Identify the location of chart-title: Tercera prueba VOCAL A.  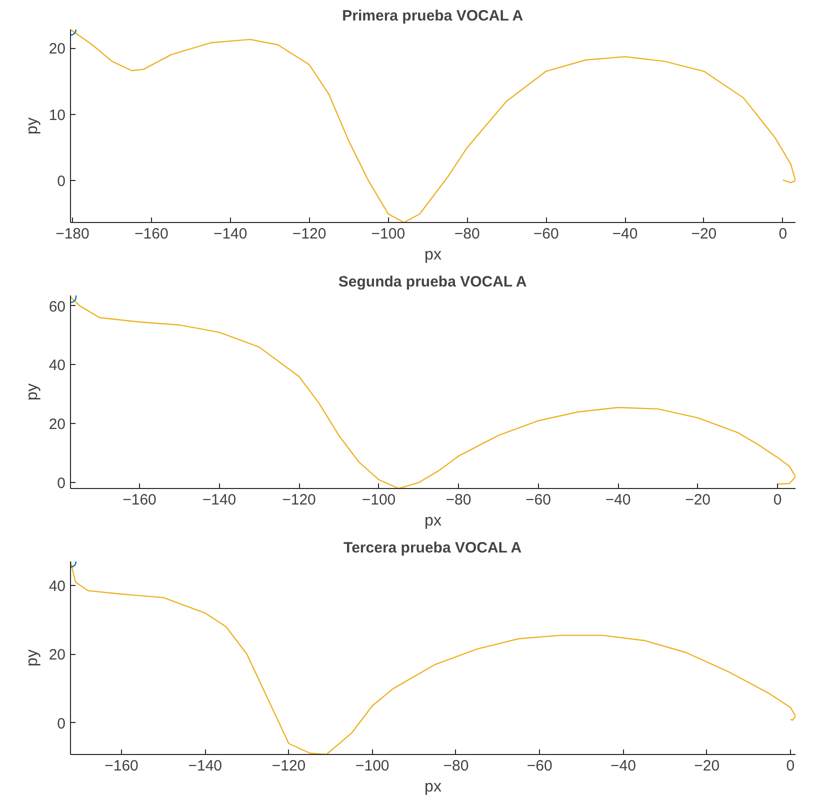
(433, 548).